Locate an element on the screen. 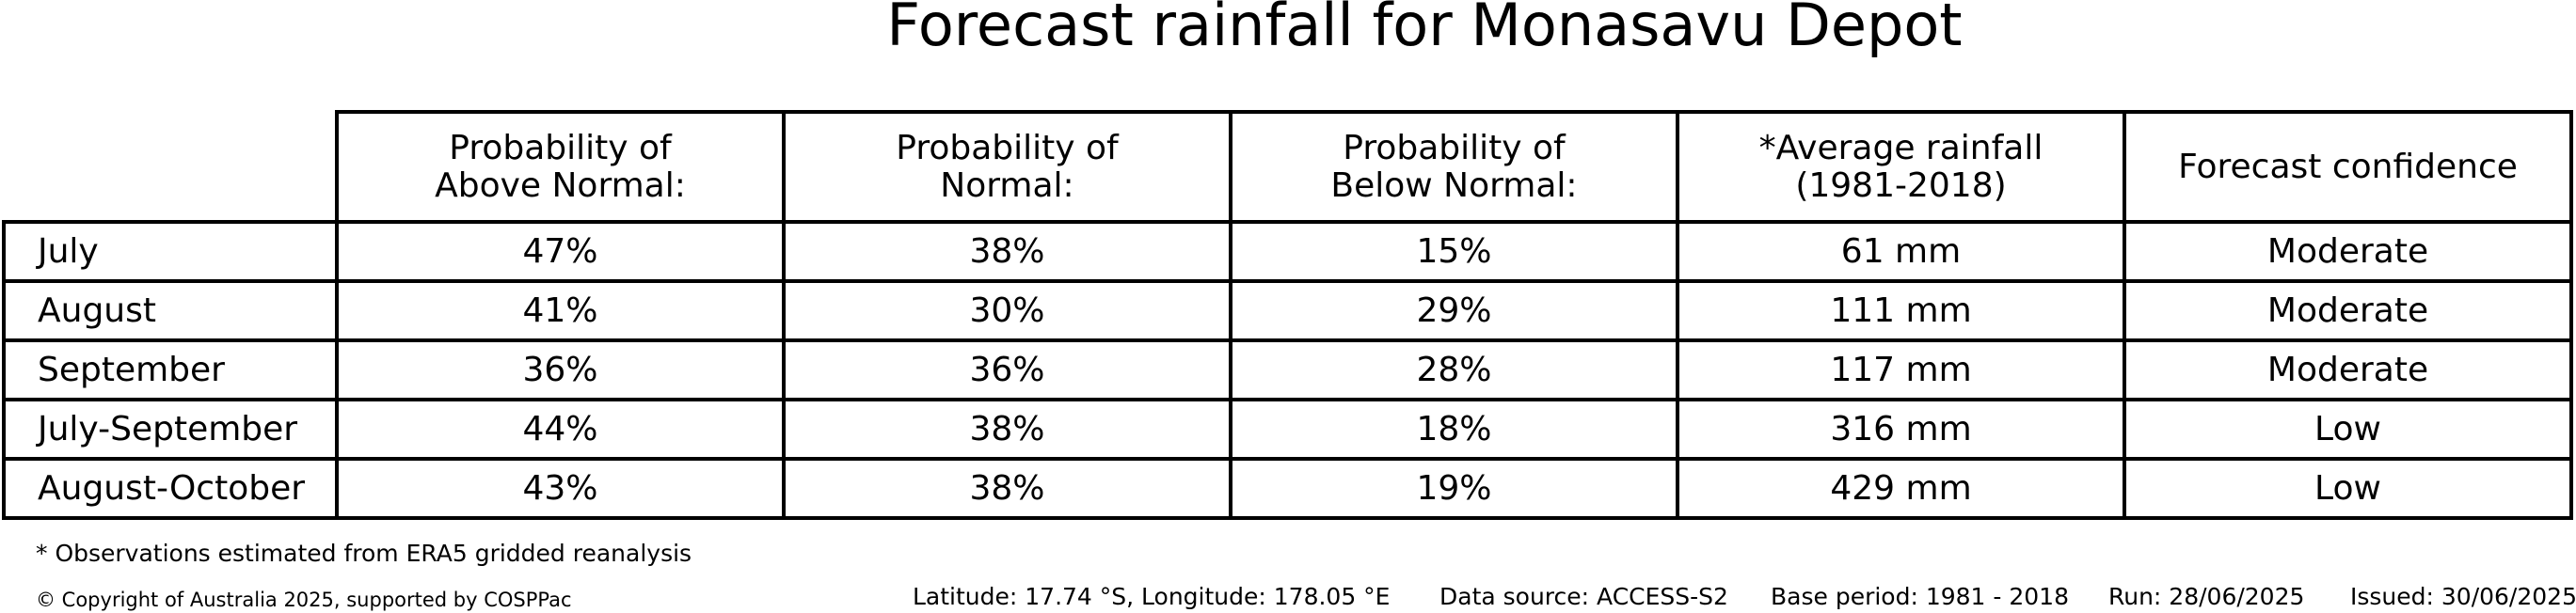 The image size is (2576, 613). row-period-label: September is located at coordinates (171, 369).